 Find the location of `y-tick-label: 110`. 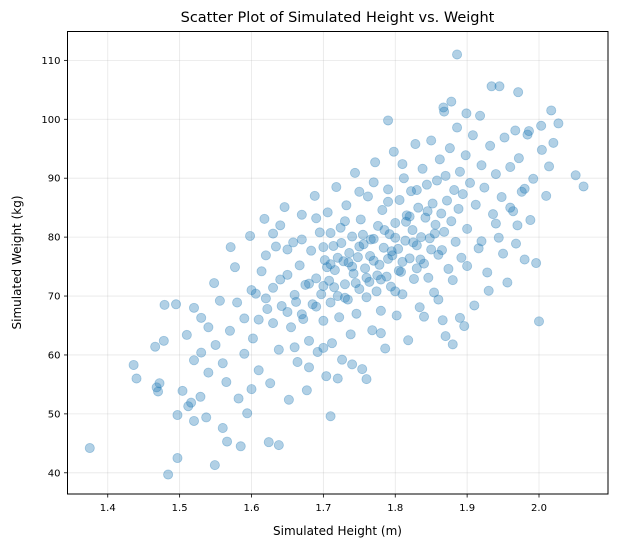

y-tick-label: 110 is located at coordinates (50, 61).